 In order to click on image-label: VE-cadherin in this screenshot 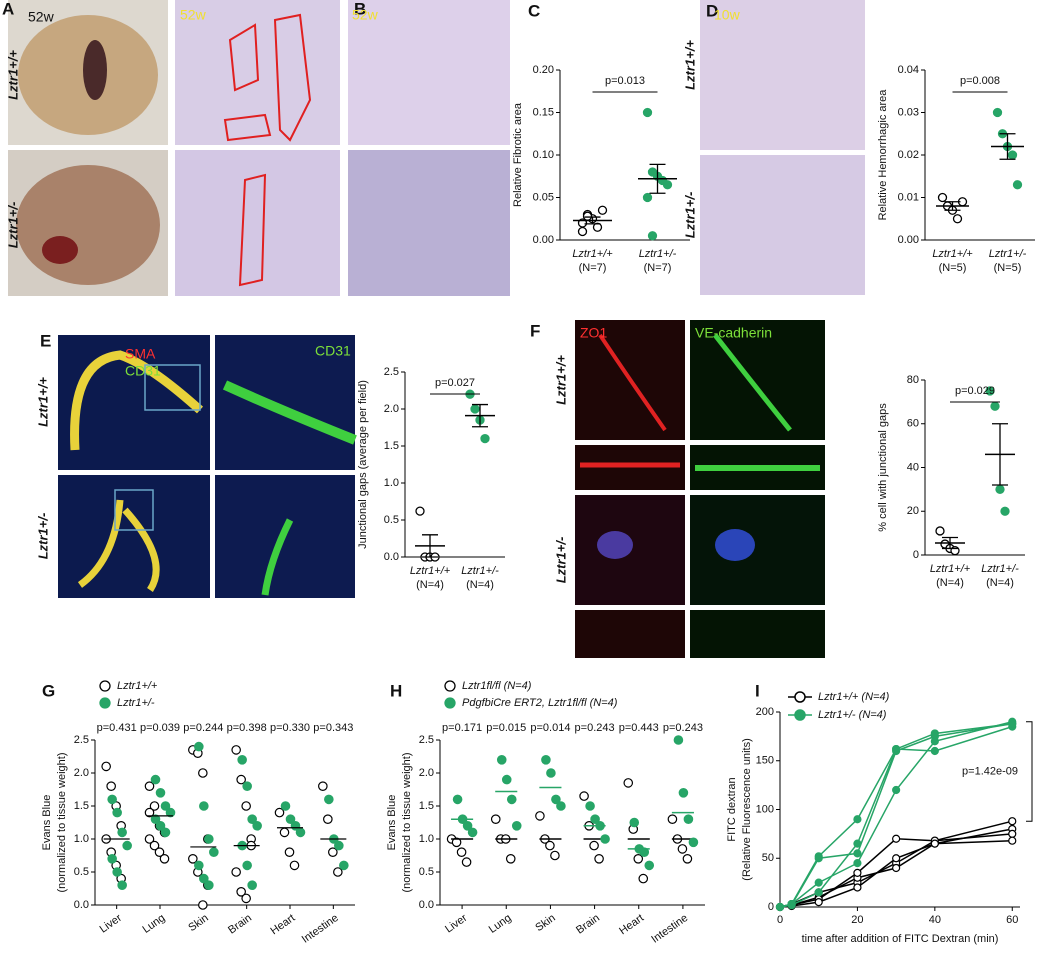, I will do `click(733, 333)`.